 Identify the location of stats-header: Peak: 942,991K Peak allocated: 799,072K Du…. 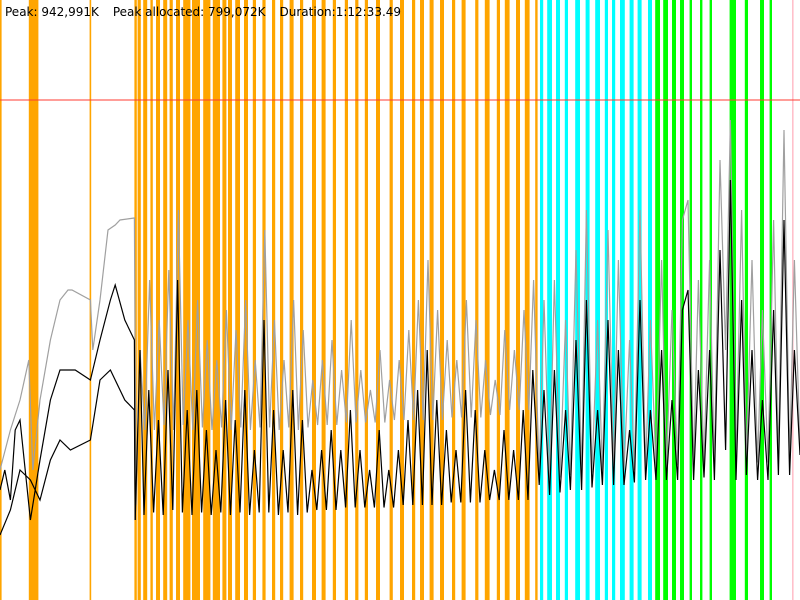
(210, 12).